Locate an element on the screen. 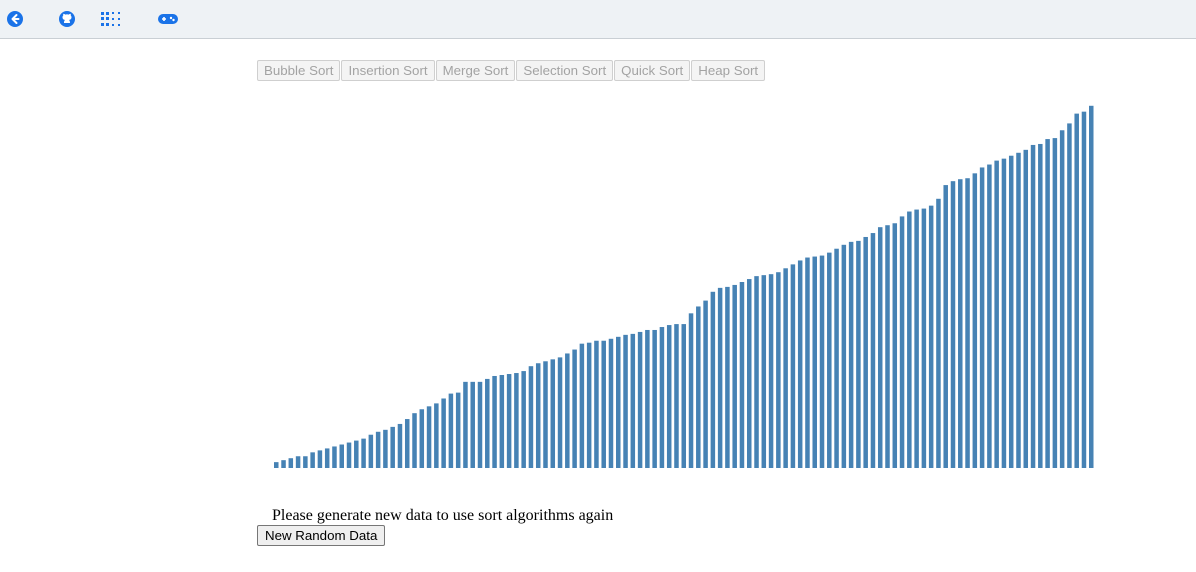 The width and height of the screenshot is (1196, 572). github-icon is located at coordinates (67, 19).